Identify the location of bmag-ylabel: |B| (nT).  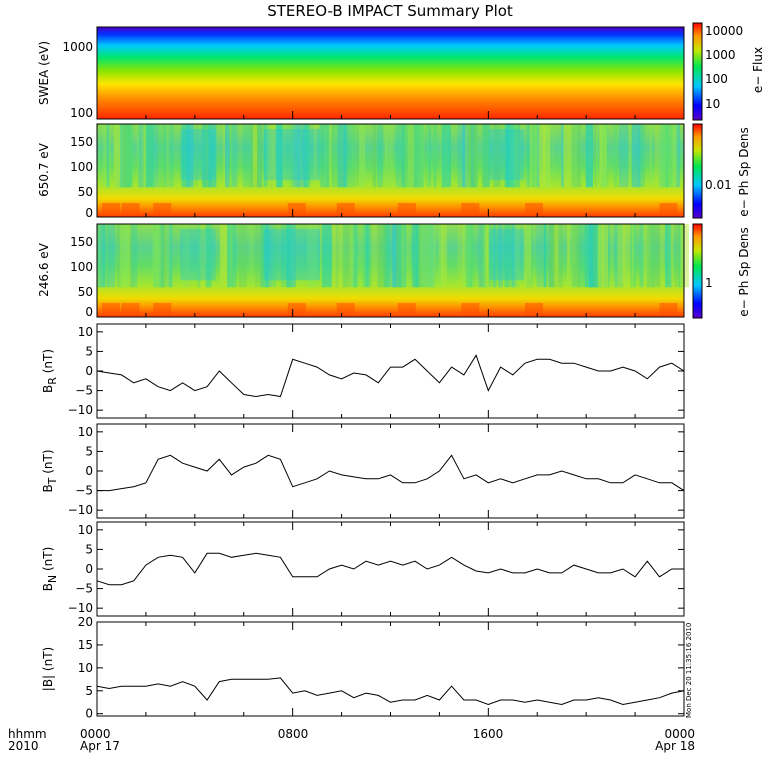
(48, 669).